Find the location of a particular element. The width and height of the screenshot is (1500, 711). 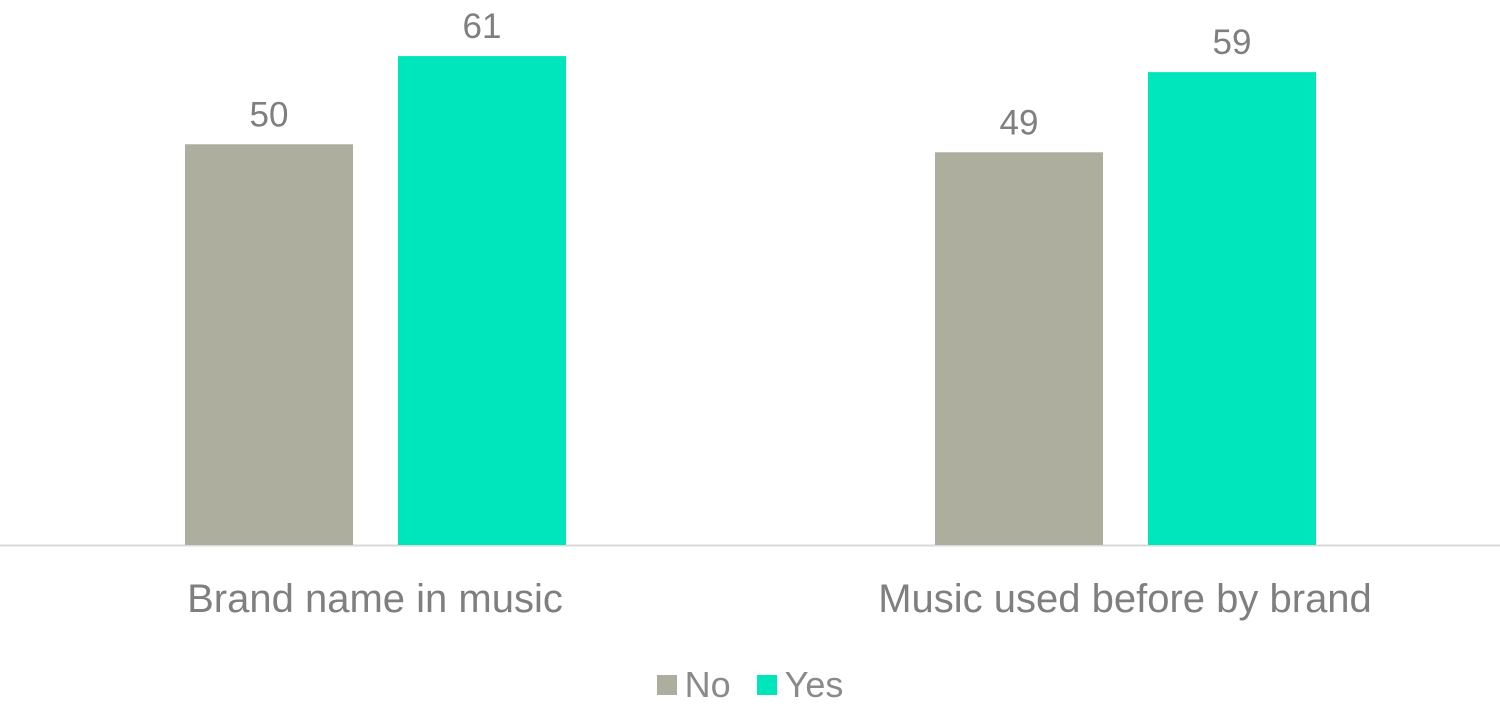

legend-item-no: No is located at coordinates (693, 685).